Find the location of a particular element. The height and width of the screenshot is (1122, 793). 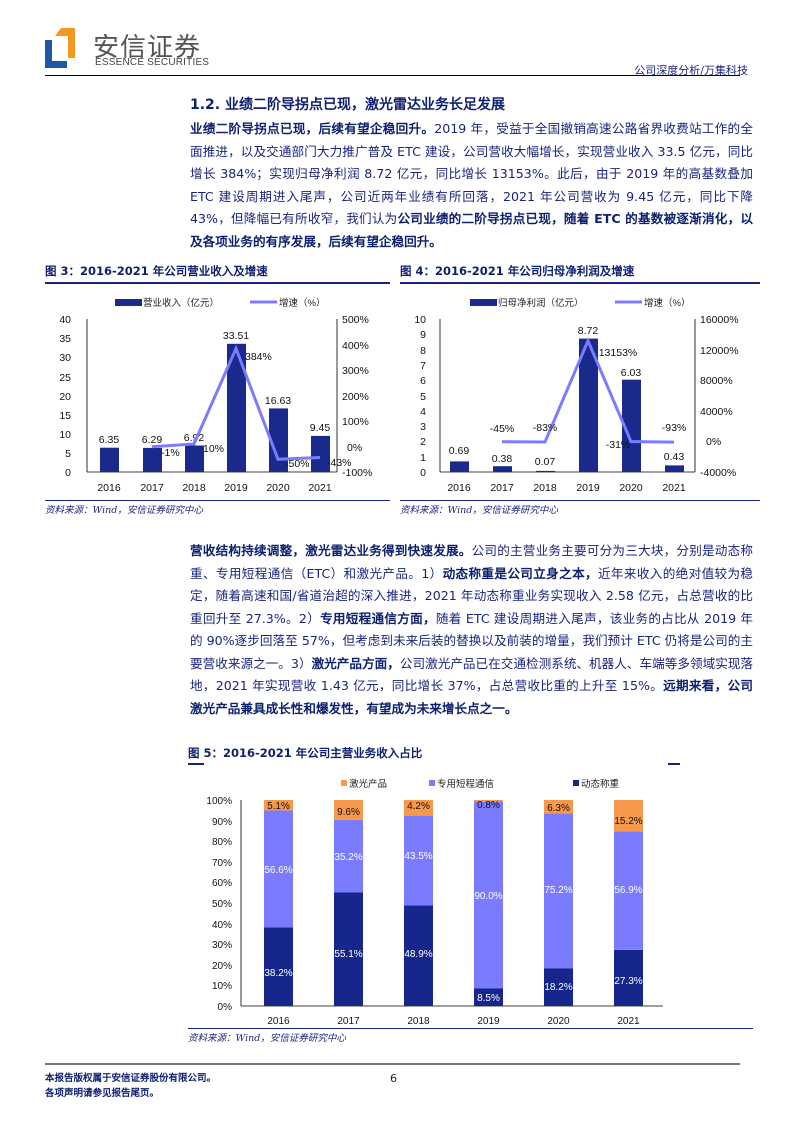

svg-text: 9.6% is located at coordinates (348, 812).